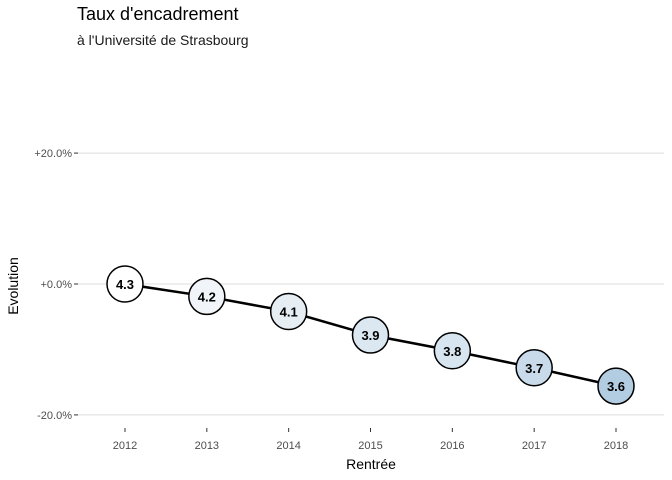 Image resolution: width=672 pixels, height=480 pixels. What do you see at coordinates (452, 446) in the screenshot?
I see `x-tick-label: 2016` at bounding box center [452, 446].